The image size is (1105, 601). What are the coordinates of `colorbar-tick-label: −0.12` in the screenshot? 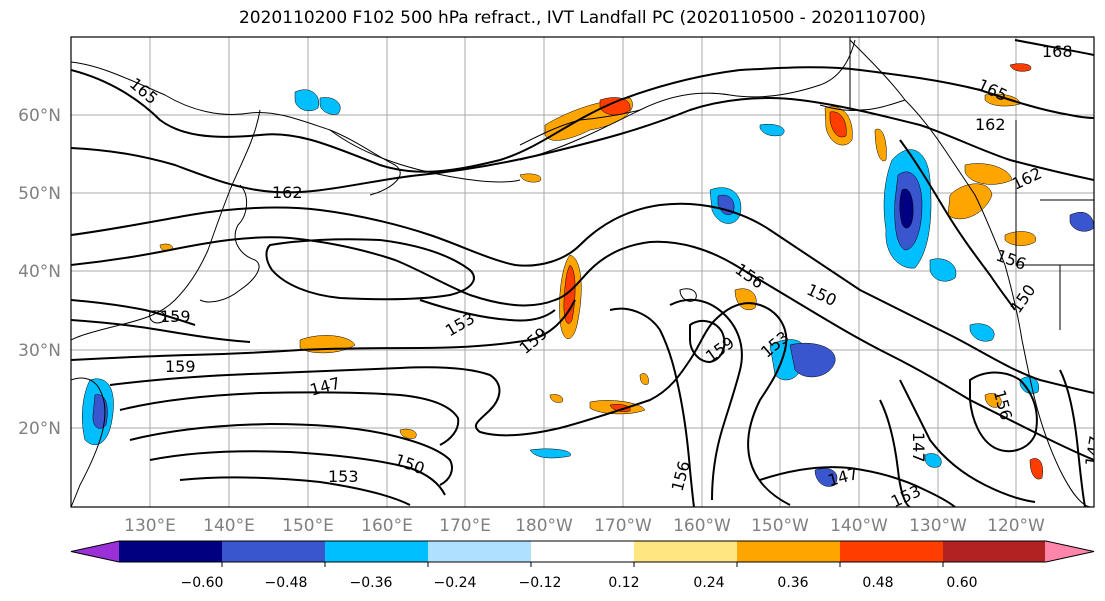 It's located at (540, 583).